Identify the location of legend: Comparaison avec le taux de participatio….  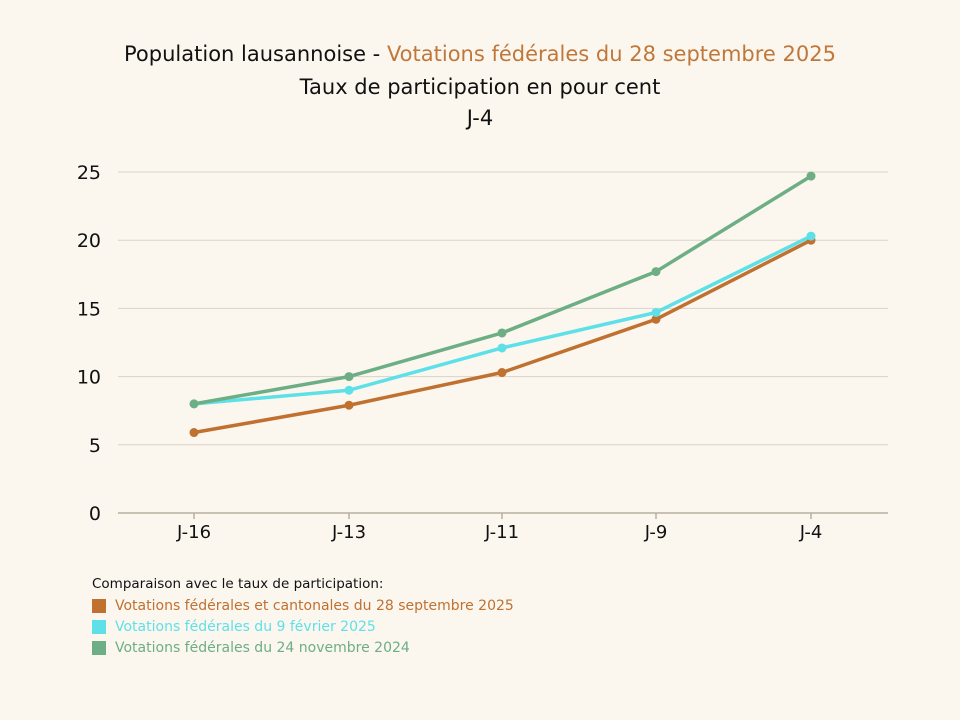
(303, 617).